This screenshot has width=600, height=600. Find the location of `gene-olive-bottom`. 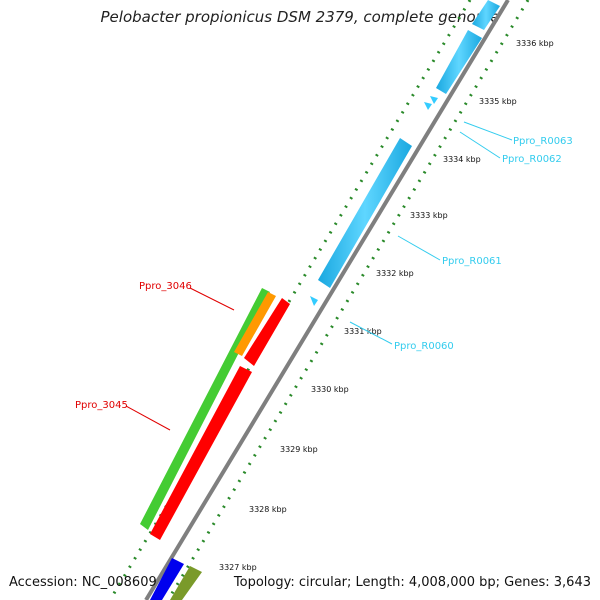

gene-olive-bottom is located at coordinates (186, 583).